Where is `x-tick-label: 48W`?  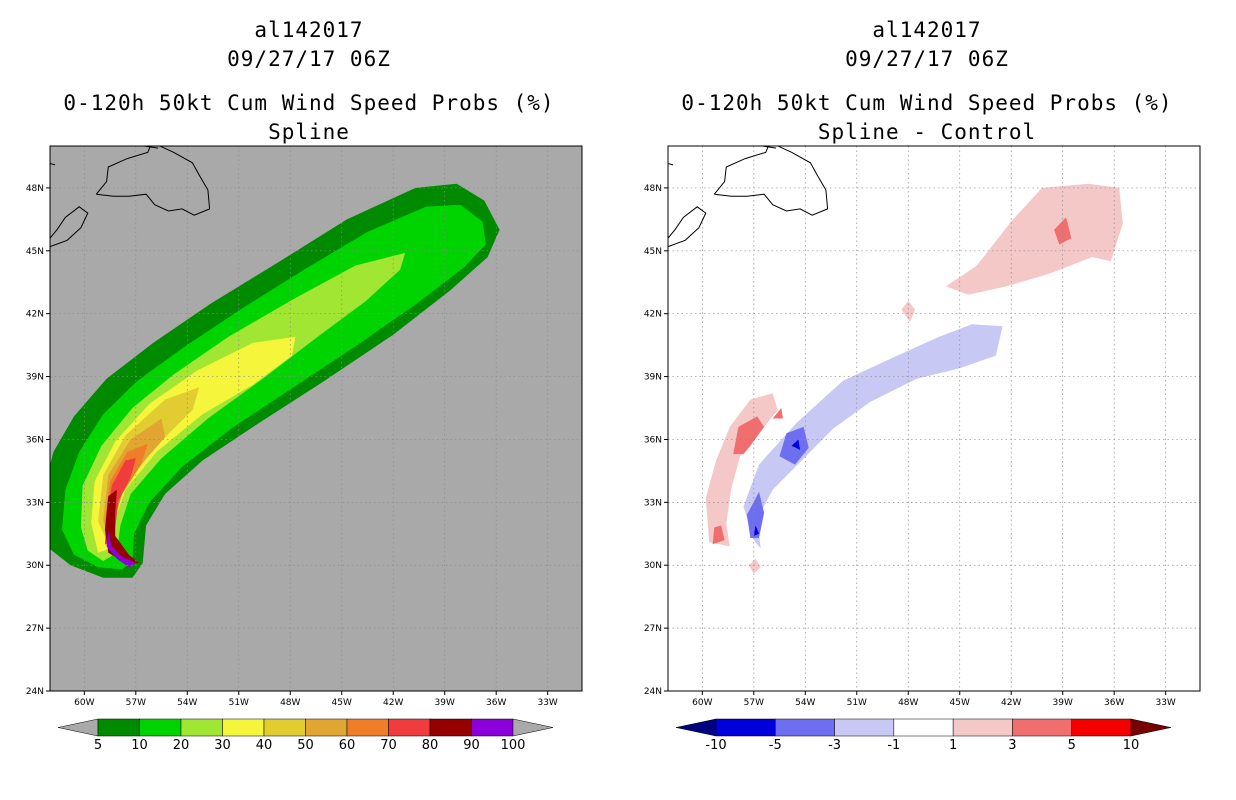 x-tick-label: 48W is located at coordinates (908, 703).